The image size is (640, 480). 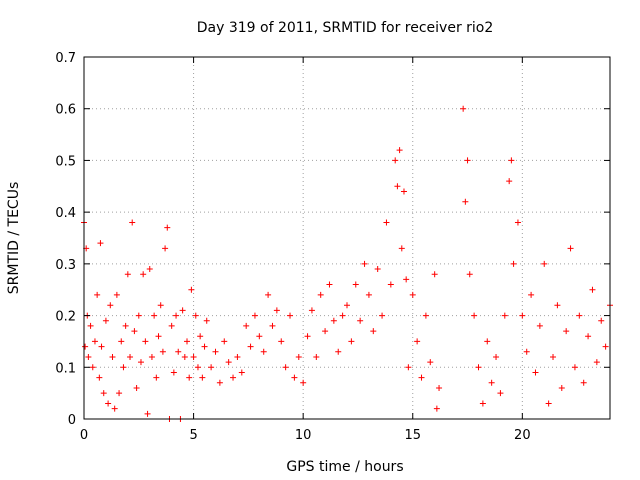 I want to click on y-tick-label: 0.1, so click(x=65, y=368).